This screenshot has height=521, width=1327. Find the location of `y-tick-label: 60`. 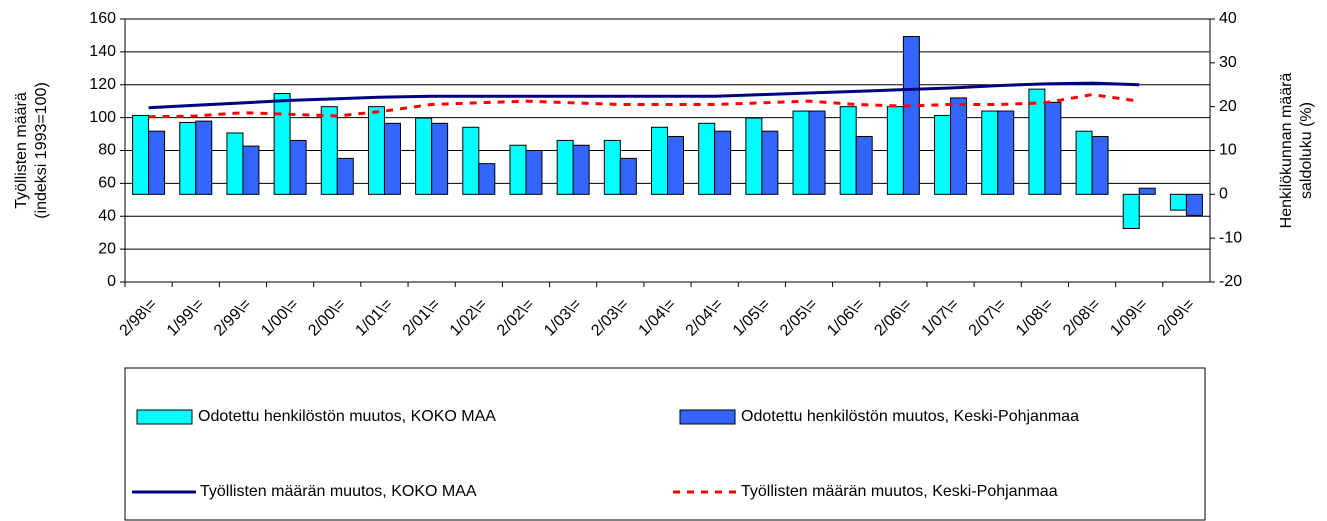

y-tick-label: 60 is located at coordinates (107, 183).